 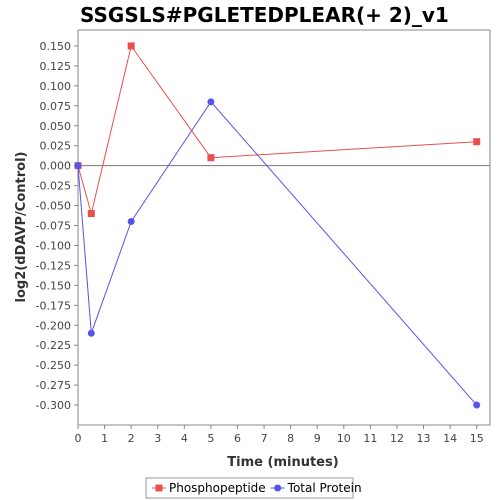 I want to click on legend-label: Phosphopeptide, so click(x=217, y=488).